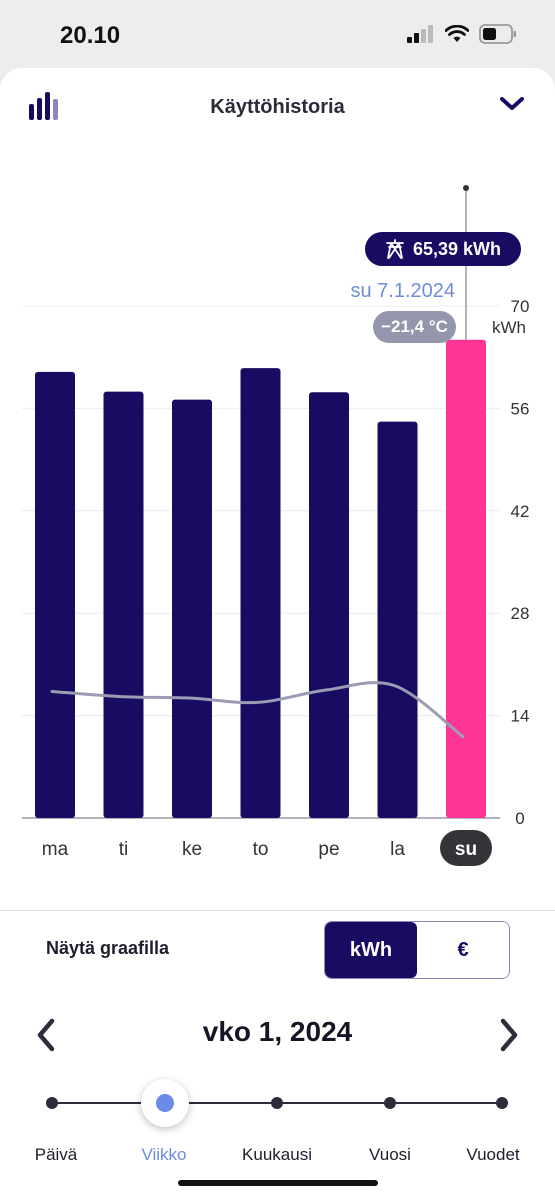  What do you see at coordinates (371, 950) in the screenshot?
I see `unit-option-kwh: kWh` at bounding box center [371, 950].